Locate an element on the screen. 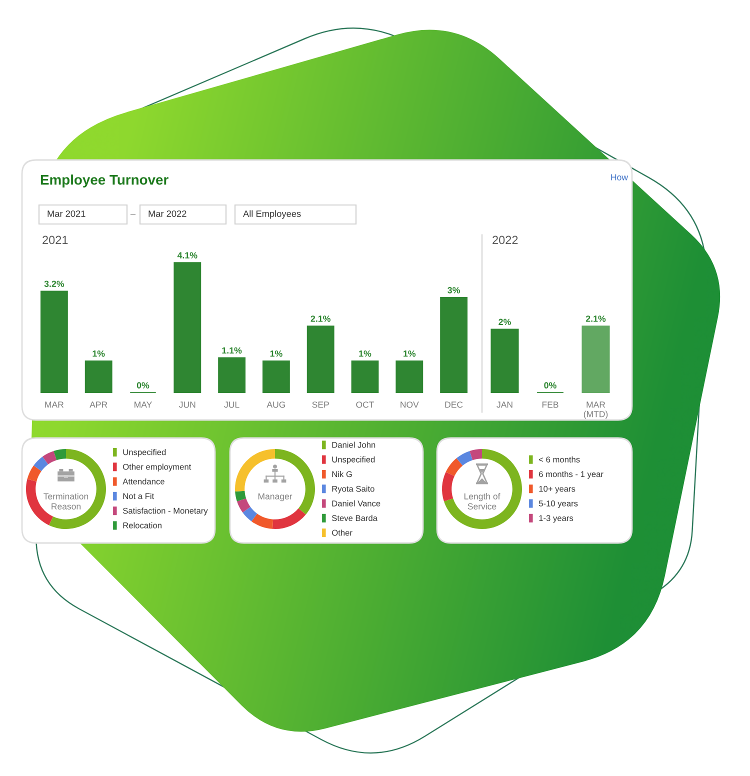  x-tick-label: MAY is located at coordinates (143, 405).